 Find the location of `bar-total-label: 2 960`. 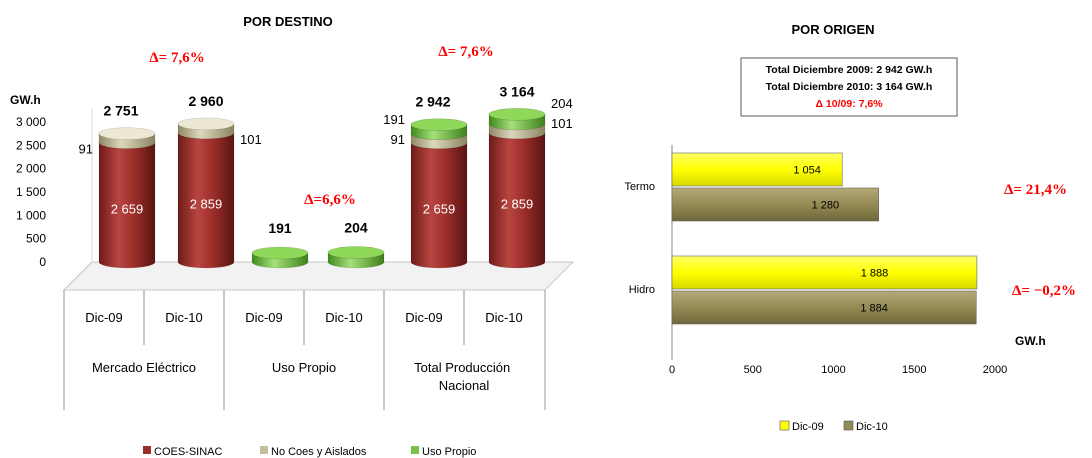

bar-total-label: 2 960 is located at coordinates (205, 101).